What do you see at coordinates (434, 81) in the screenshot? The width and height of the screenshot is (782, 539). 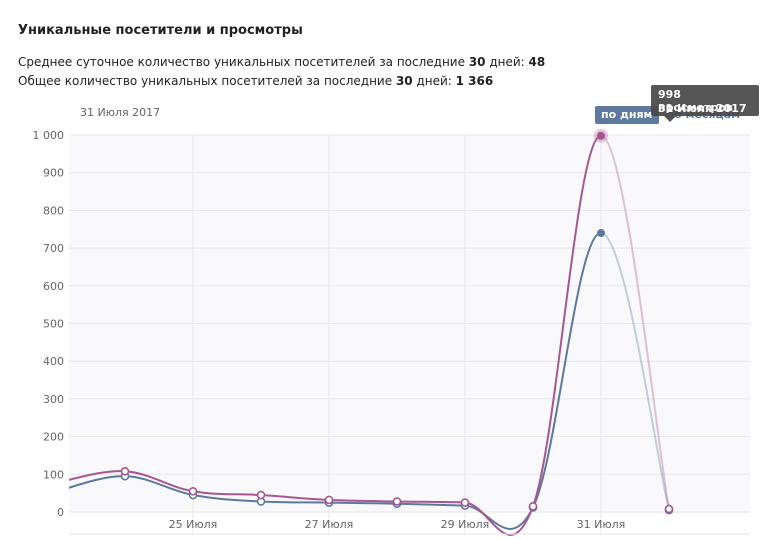 I see `total-visitors-mid: дней:` at bounding box center [434, 81].